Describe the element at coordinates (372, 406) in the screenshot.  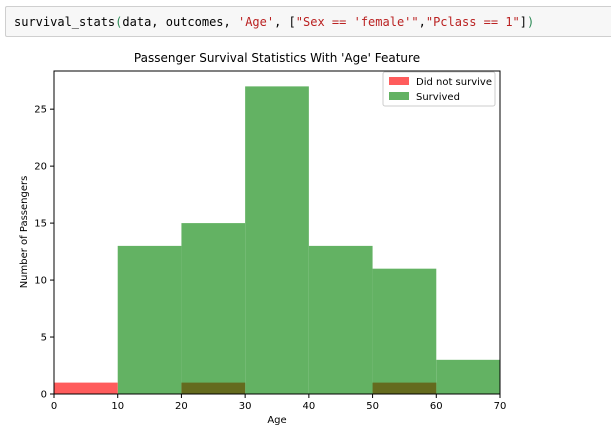
I see `x-tick-label: 50` at that location.